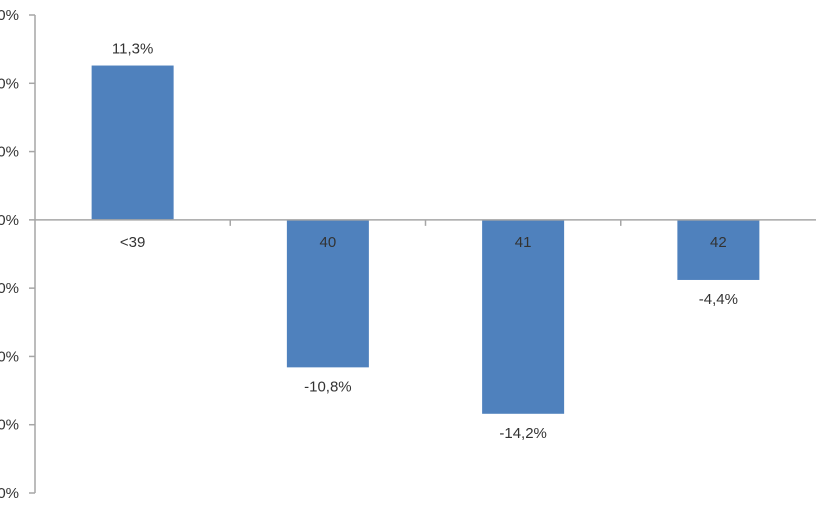  I want to click on data-label: -4,4%, so click(718, 299).